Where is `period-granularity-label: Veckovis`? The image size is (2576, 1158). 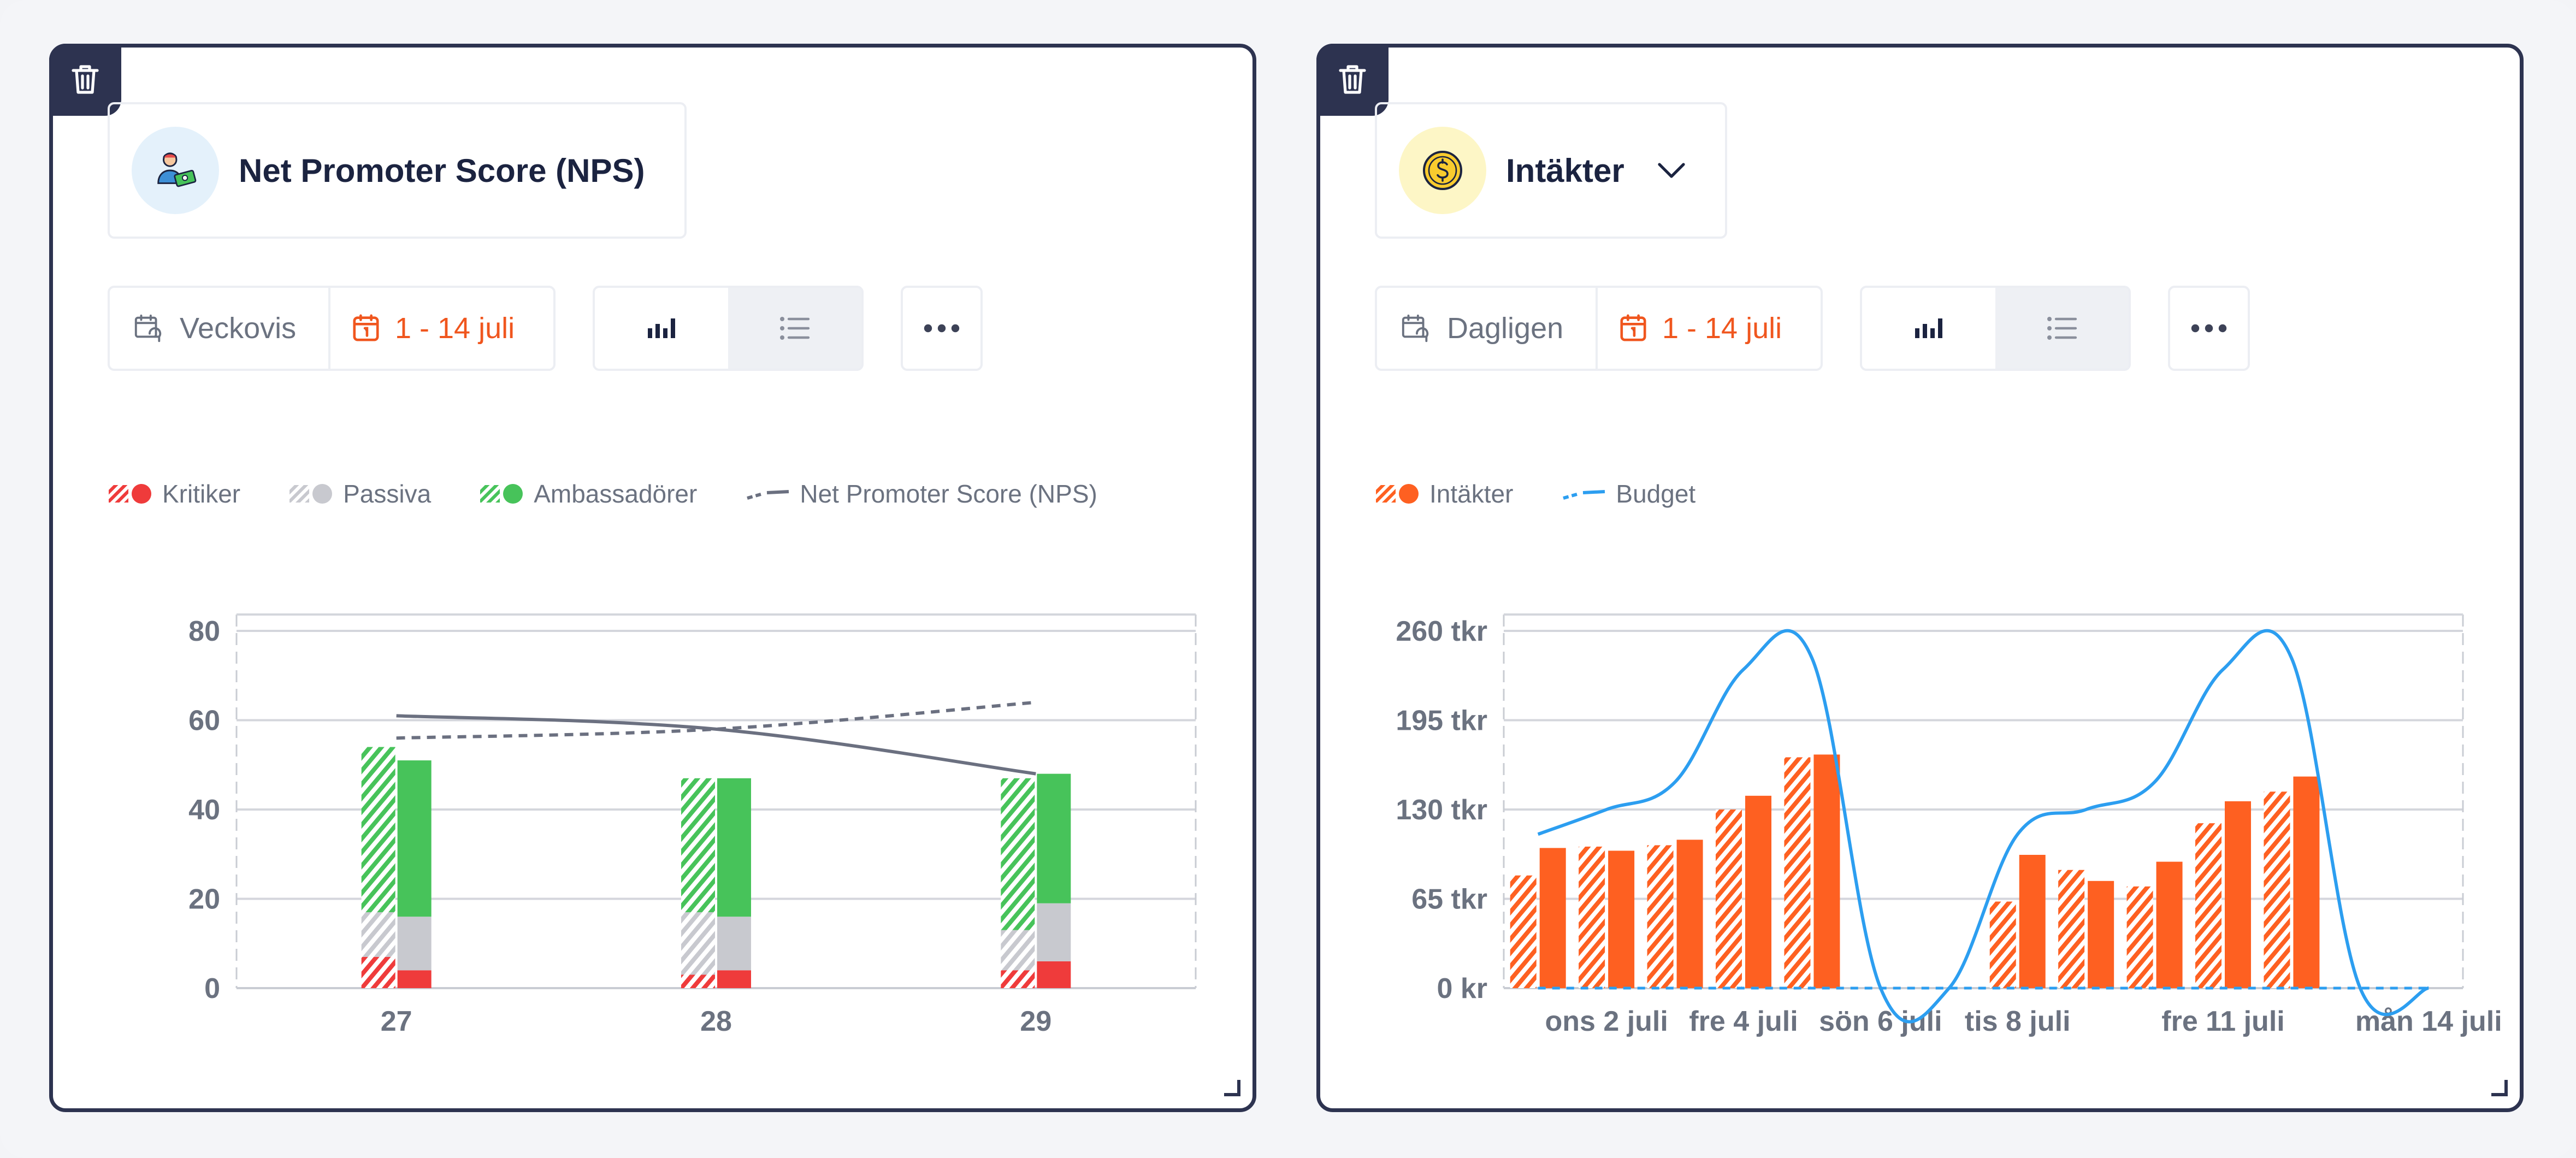
period-granularity-label: Veckovis is located at coordinates (238, 328).